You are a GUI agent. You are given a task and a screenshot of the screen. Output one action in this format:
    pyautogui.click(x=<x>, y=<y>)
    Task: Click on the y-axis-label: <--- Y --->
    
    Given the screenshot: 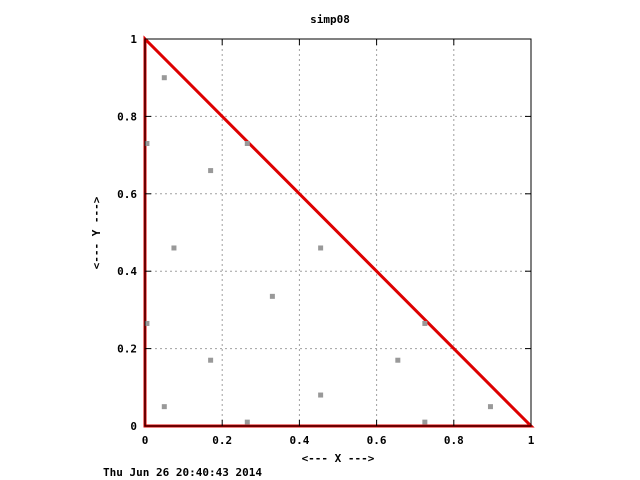 What is the action you would take?
    pyautogui.click(x=96, y=232)
    